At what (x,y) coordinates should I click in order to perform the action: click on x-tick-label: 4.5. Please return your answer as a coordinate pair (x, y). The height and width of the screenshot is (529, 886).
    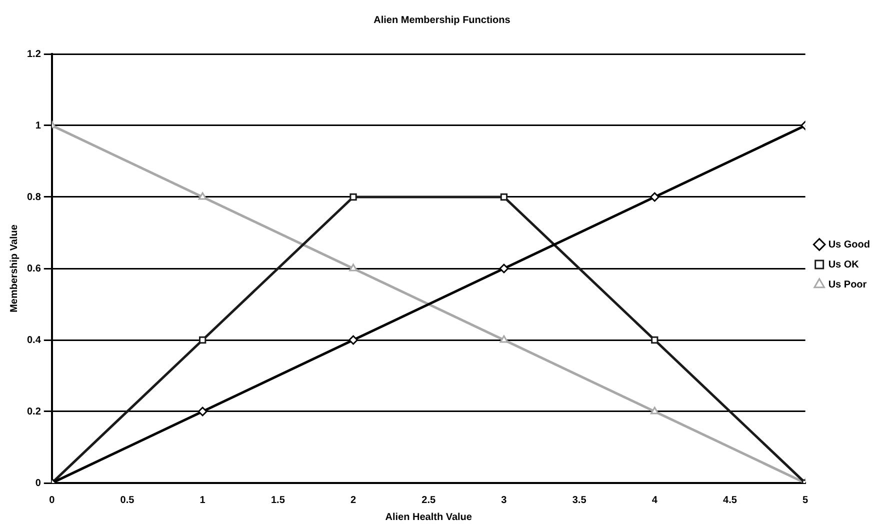
    Looking at the image, I should click on (730, 500).